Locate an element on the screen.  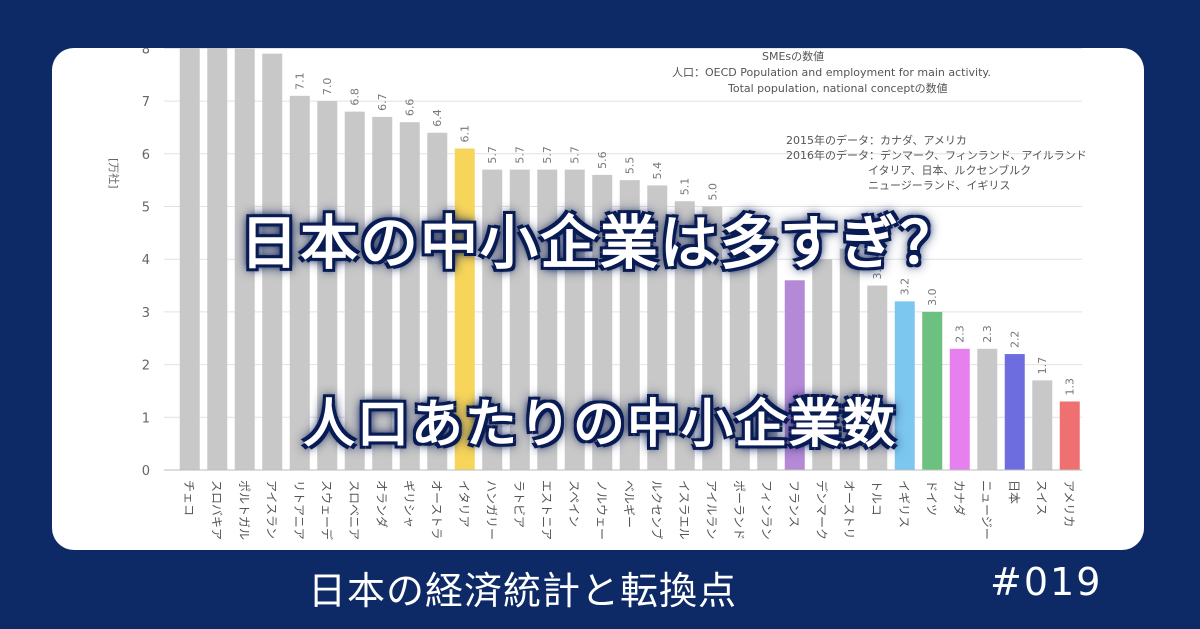
overlay-subtitle: 人口あたりの中小企業数 is located at coordinates (599, 425).